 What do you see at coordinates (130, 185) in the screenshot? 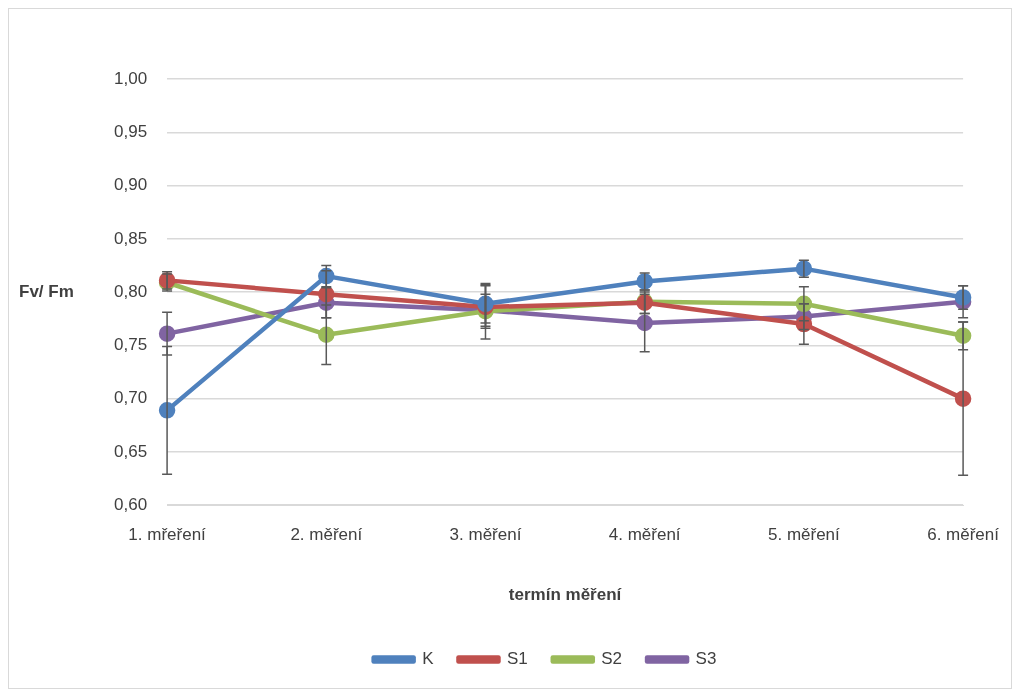
I see `y-tick-label: 0,90` at bounding box center [130, 185].